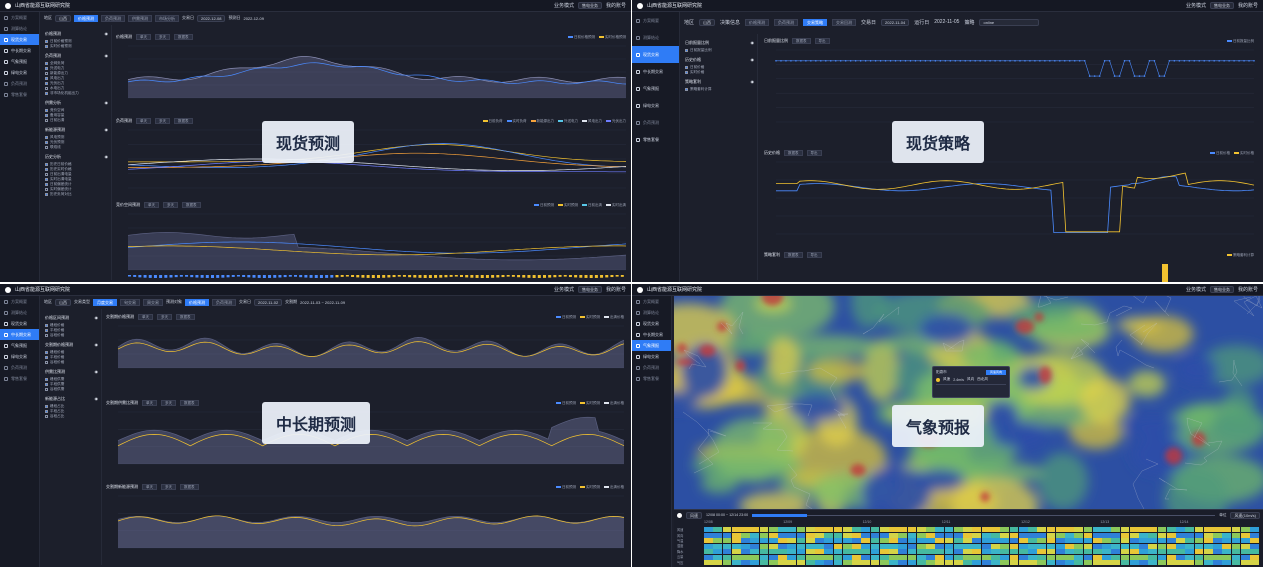  What do you see at coordinates (19, 39) in the screenshot?
I see `sidebar-item-spot: 现货交易` at bounding box center [19, 39].